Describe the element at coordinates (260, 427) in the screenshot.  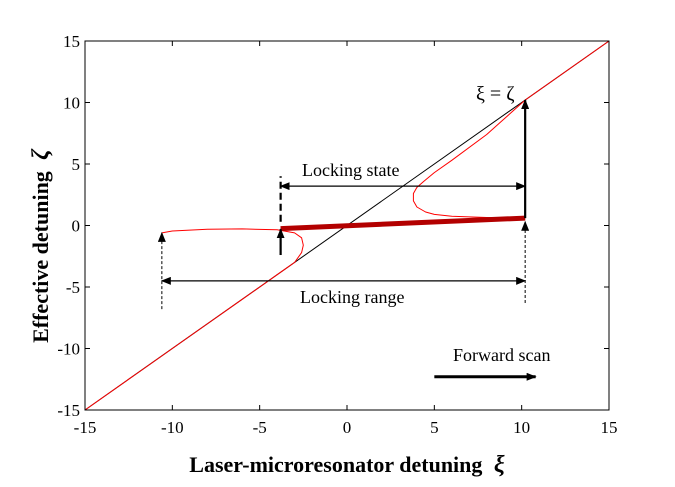
I see `x-tick-label: -5` at that location.